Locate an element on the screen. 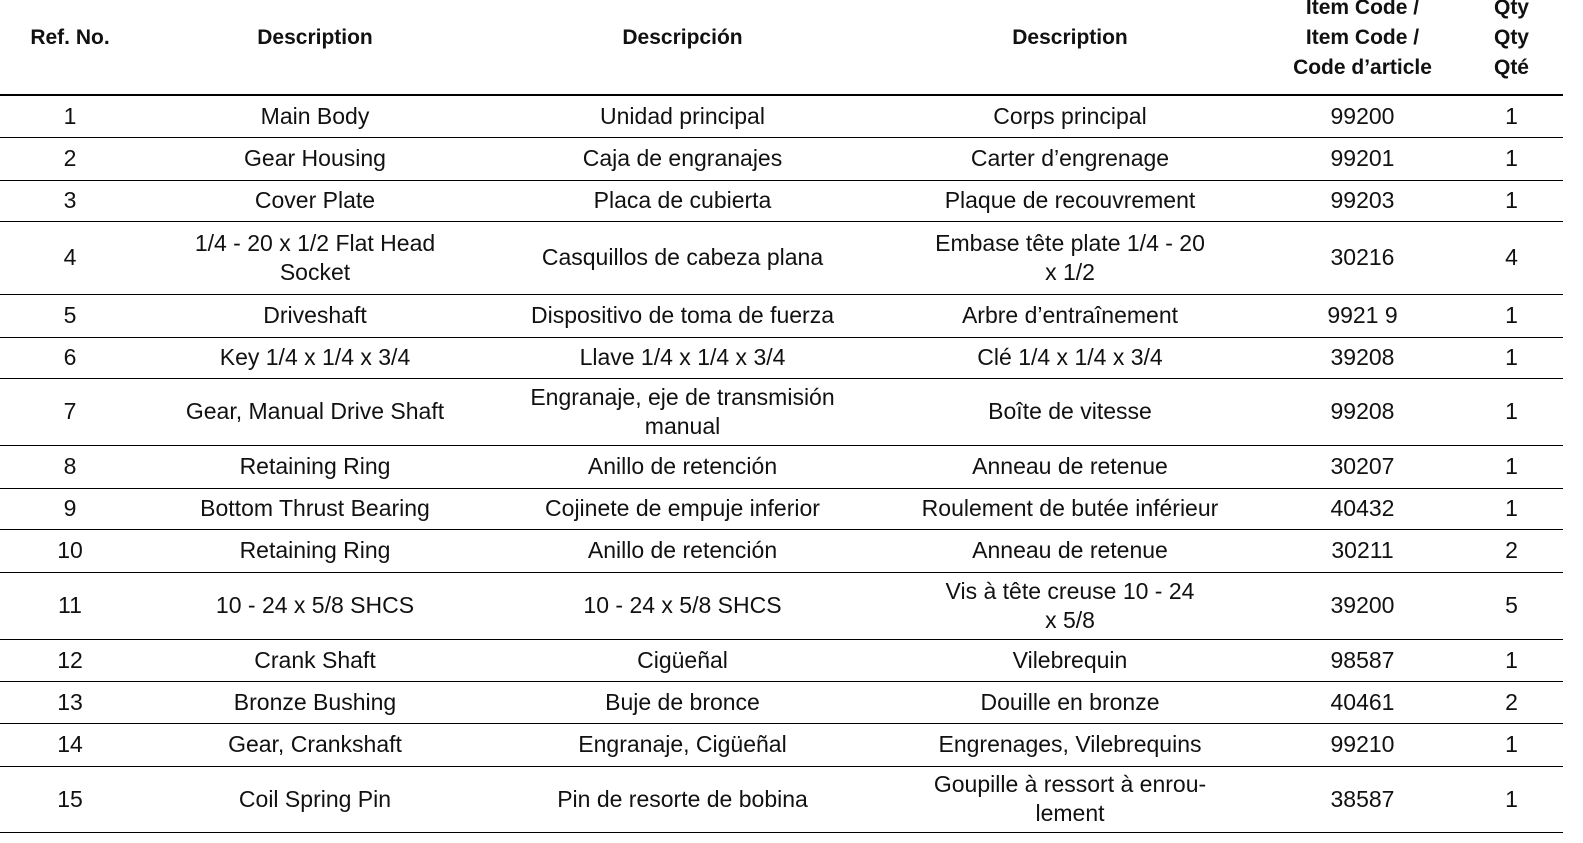  header-text: Qty Qty Qté is located at coordinates (1511, 39).